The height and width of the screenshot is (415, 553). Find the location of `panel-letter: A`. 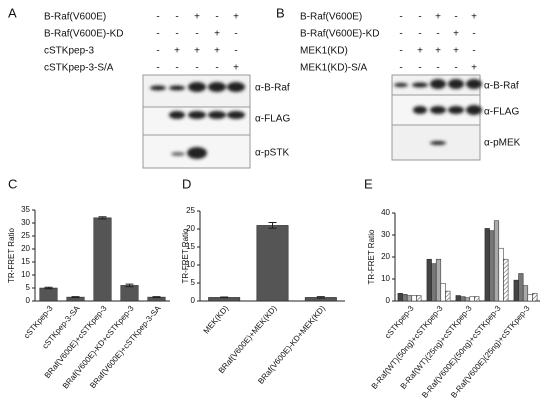

panel-letter: A is located at coordinates (12, 12).